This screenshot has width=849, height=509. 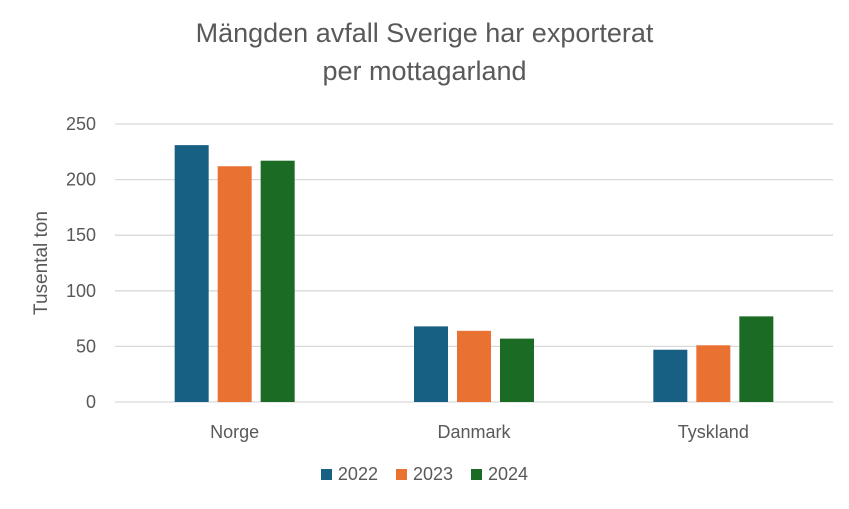 What do you see at coordinates (91, 402) in the screenshot?
I see `y-tick-label: 0` at bounding box center [91, 402].